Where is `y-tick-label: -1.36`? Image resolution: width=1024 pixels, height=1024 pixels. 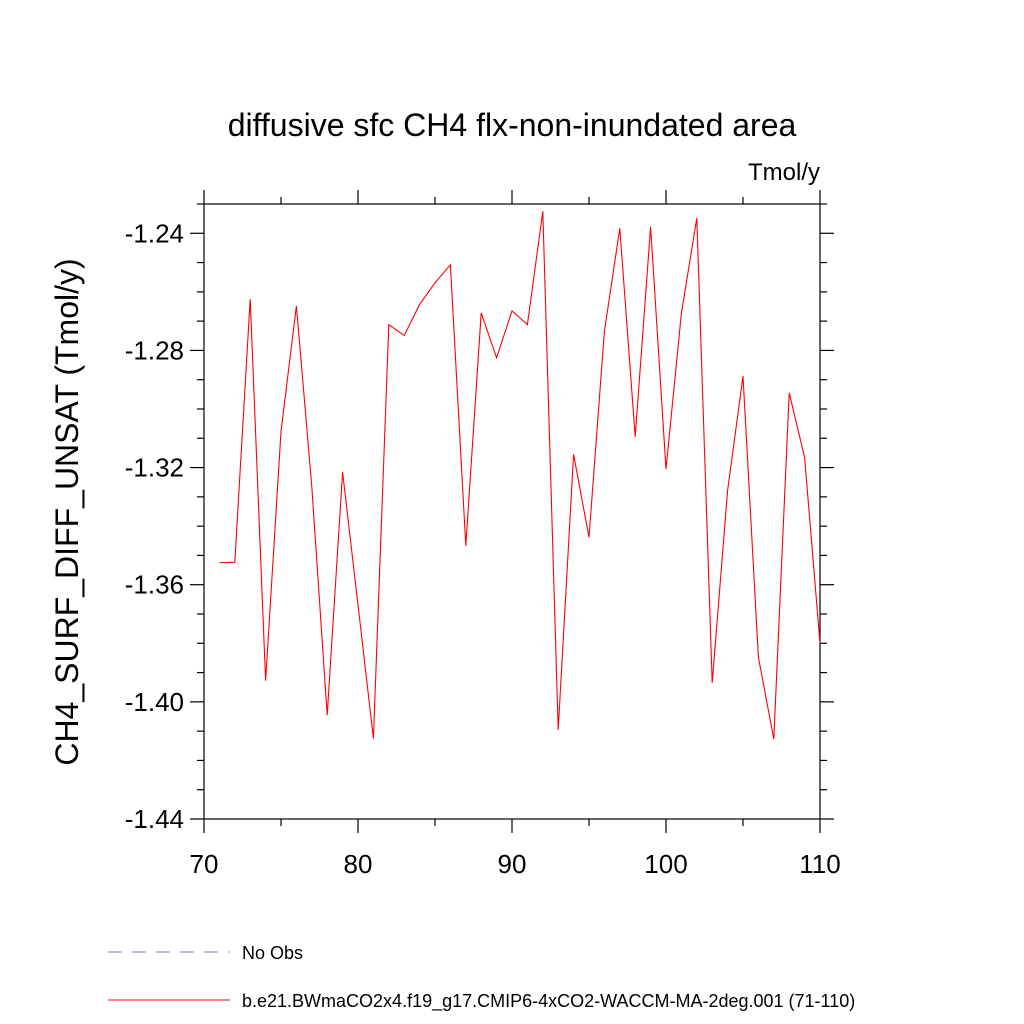 y-tick-label: -1.36 is located at coordinates (154, 585).